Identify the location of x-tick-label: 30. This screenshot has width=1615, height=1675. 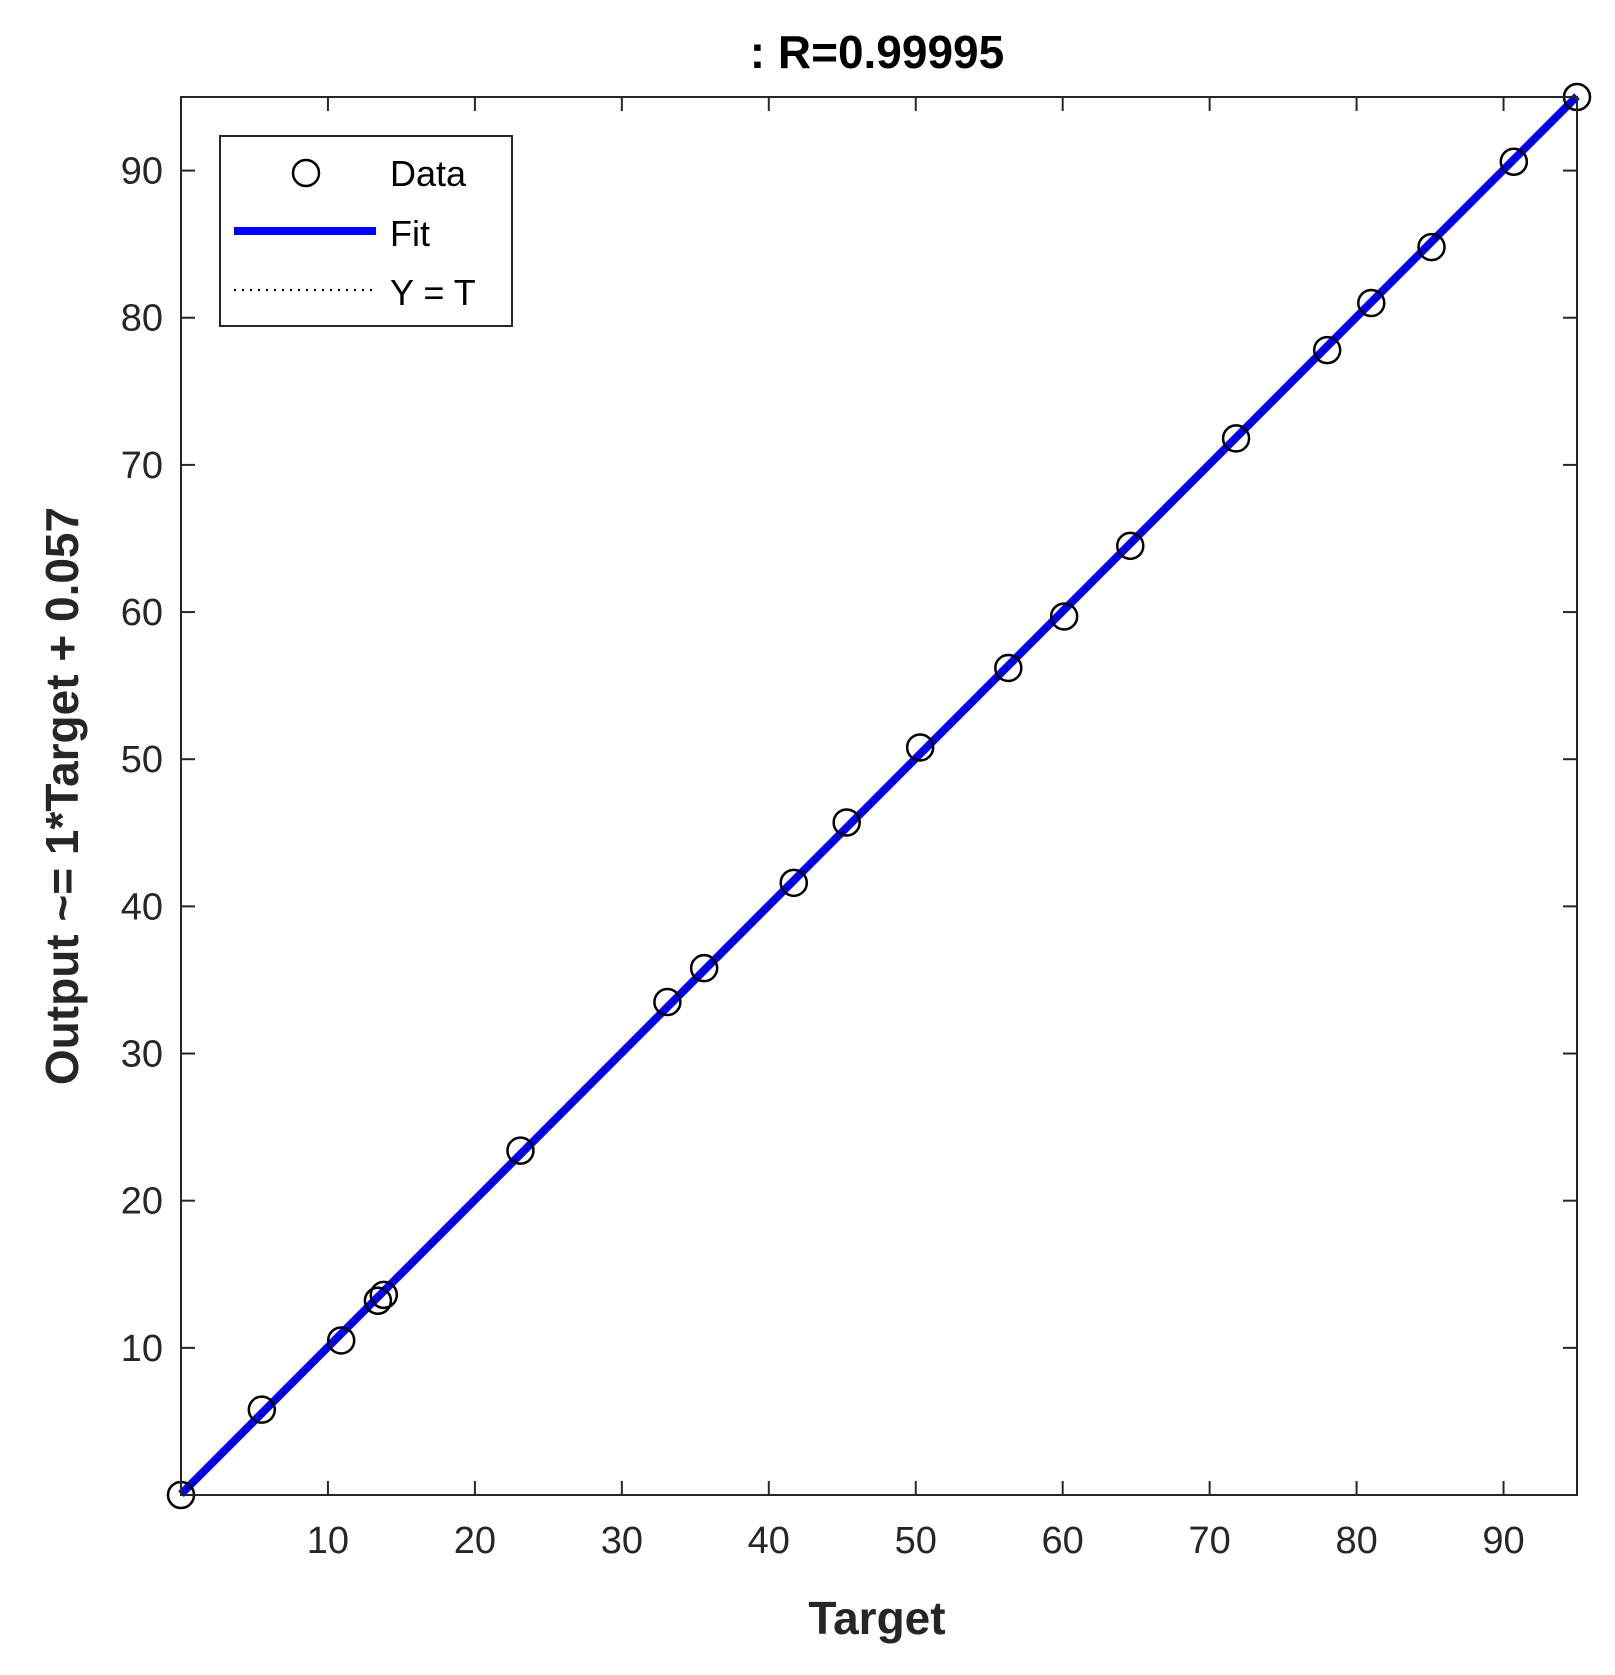
(622, 1541).